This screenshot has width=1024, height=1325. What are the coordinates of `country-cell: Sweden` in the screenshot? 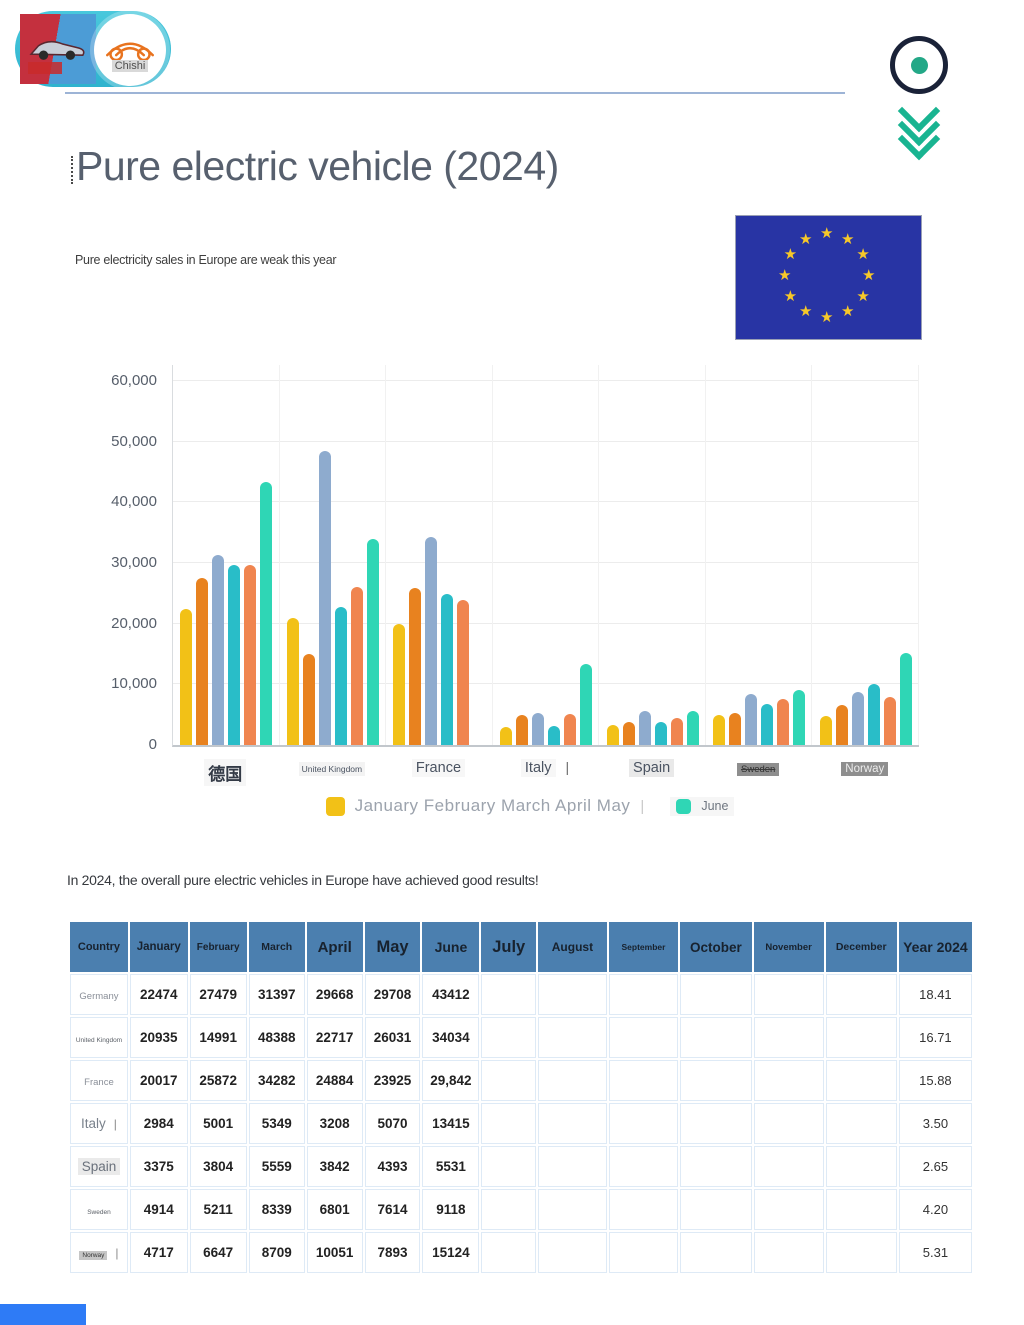 It's located at (99, 1209).